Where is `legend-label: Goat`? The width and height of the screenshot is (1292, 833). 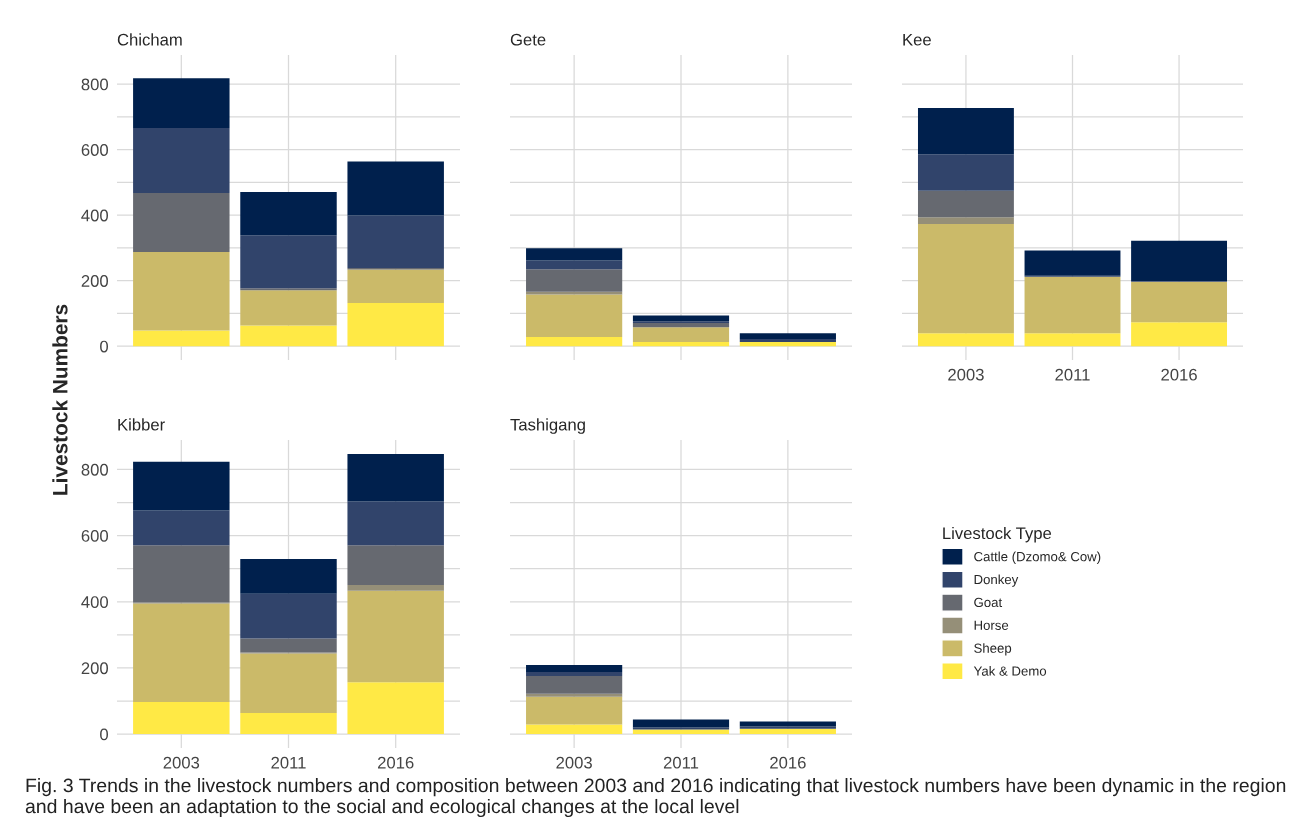
legend-label: Goat is located at coordinates (988, 602).